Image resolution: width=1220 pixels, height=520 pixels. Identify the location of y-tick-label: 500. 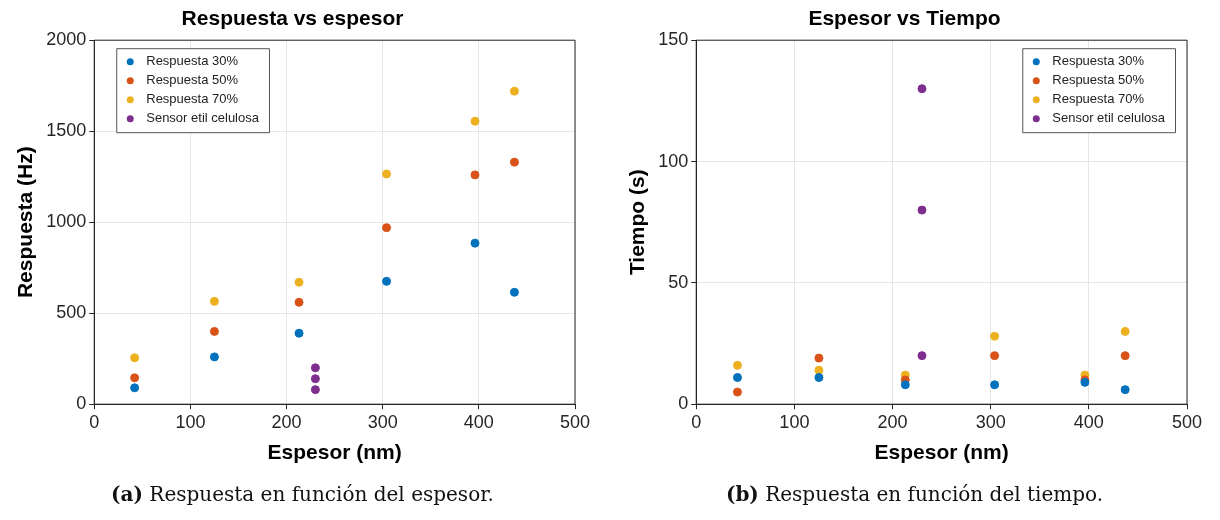
(71, 312).